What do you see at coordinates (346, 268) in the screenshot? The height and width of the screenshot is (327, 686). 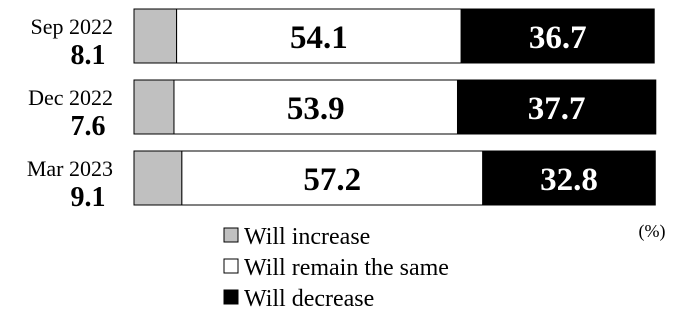 I see `legend-label-1: Will remain the same` at bounding box center [346, 268].